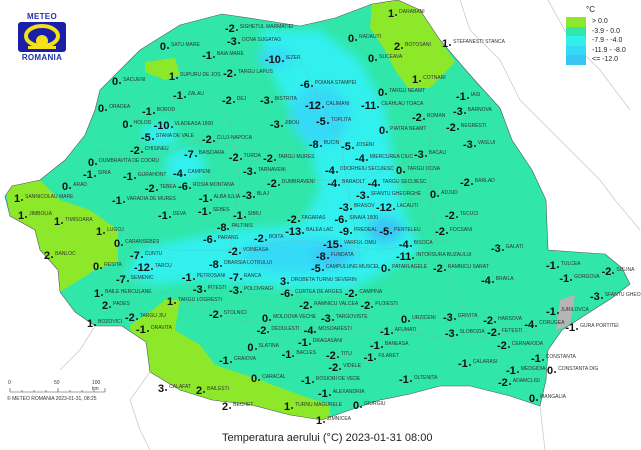 The height and width of the screenshot is (450, 641). I want to click on station-name: Campina, so click(371, 291).